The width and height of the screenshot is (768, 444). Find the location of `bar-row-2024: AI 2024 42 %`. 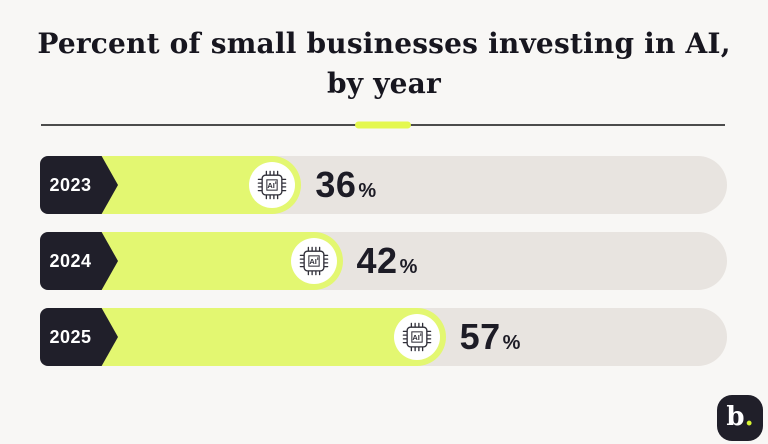

bar-row-2024: AI 2024 42 % is located at coordinates (383, 261).